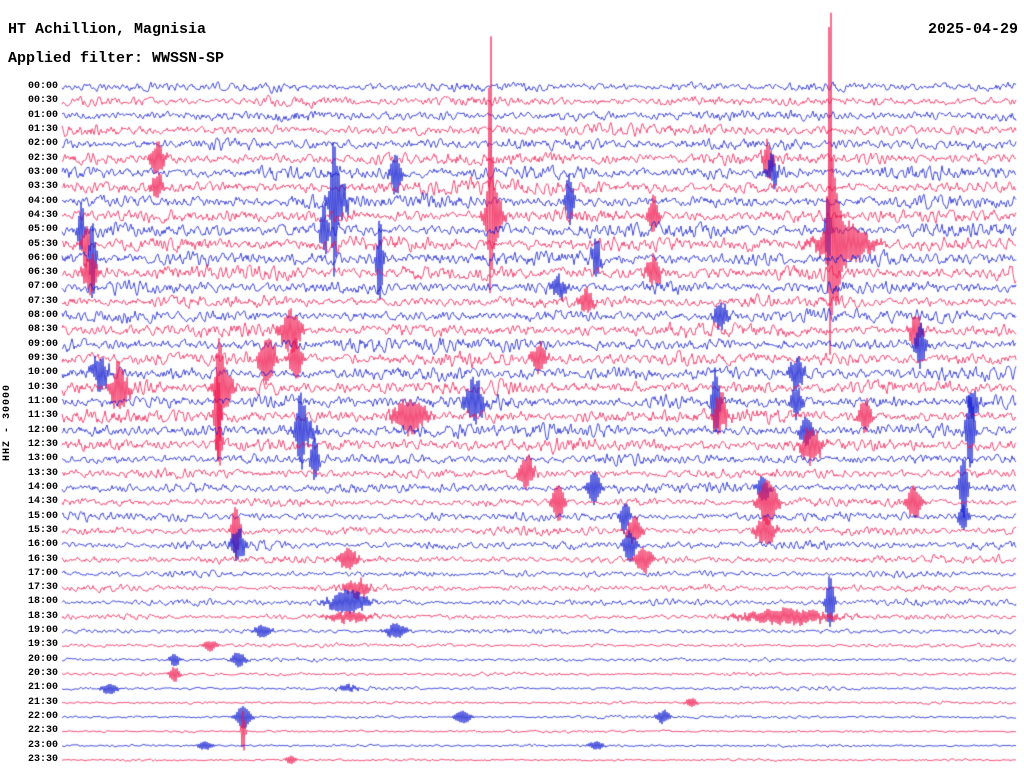  What do you see at coordinates (116, 58) in the screenshot?
I see `applied-filter-label: Applied filter: WWSSN-SP` at bounding box center [116, 58].